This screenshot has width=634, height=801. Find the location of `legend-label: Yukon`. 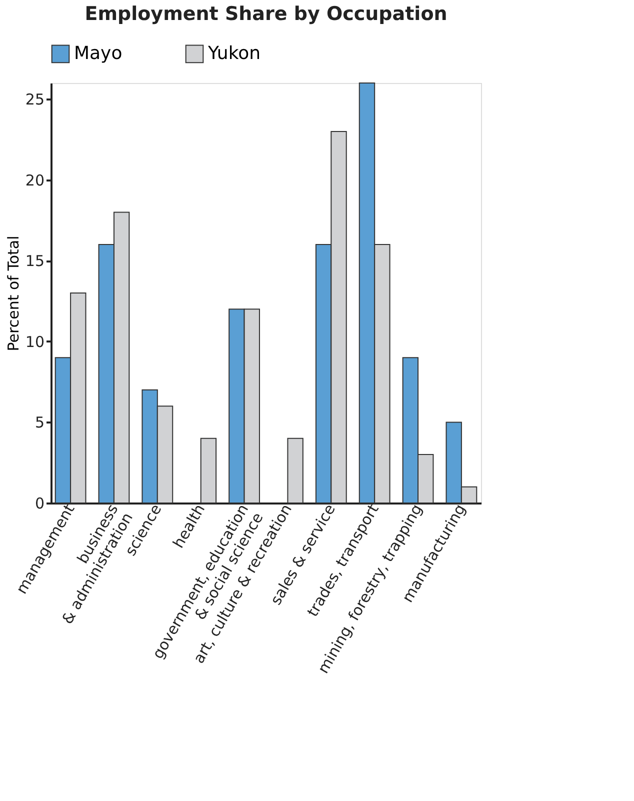

legend-label: Yukon is located at coordinates (234, 53).